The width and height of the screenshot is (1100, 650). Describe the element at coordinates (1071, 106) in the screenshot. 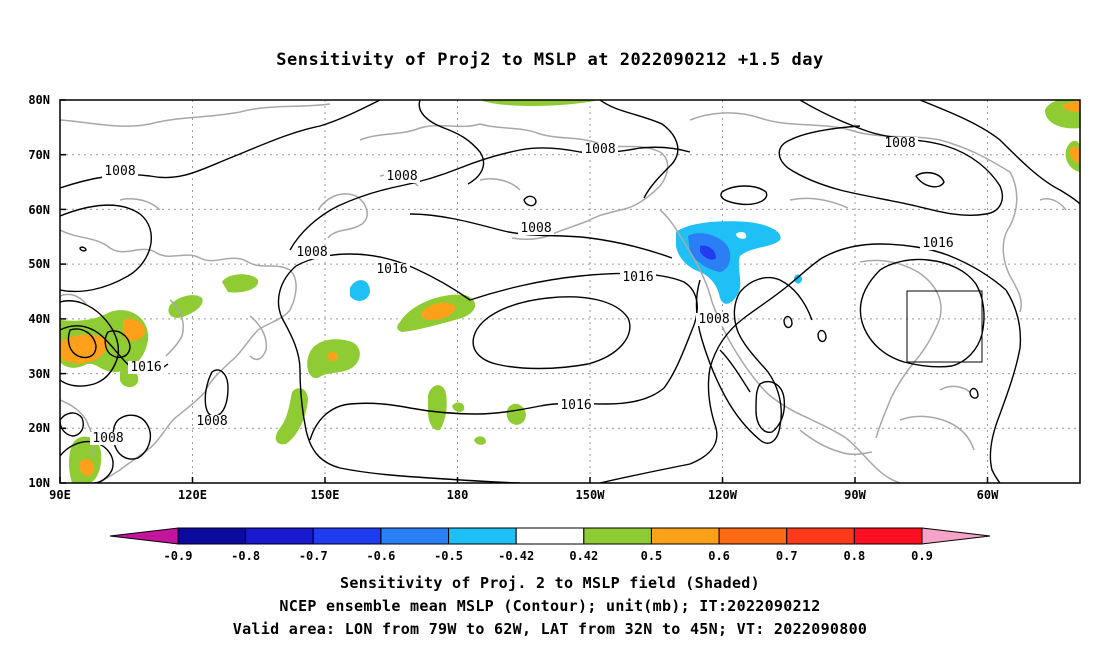

I see `shade-orange-ne-corner` at that location.